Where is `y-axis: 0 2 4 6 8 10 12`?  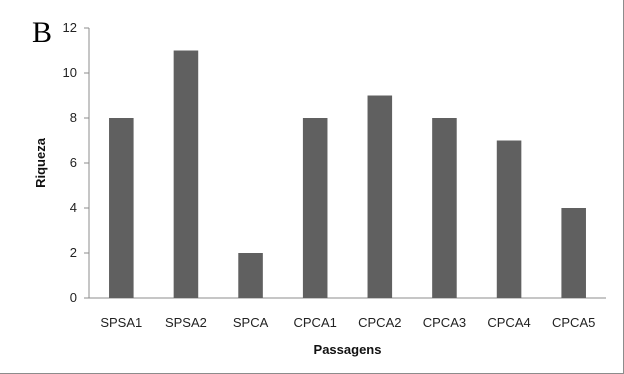
y-axis: 0 2 4 6 8 10 12 is located at coordinates (76, 162).